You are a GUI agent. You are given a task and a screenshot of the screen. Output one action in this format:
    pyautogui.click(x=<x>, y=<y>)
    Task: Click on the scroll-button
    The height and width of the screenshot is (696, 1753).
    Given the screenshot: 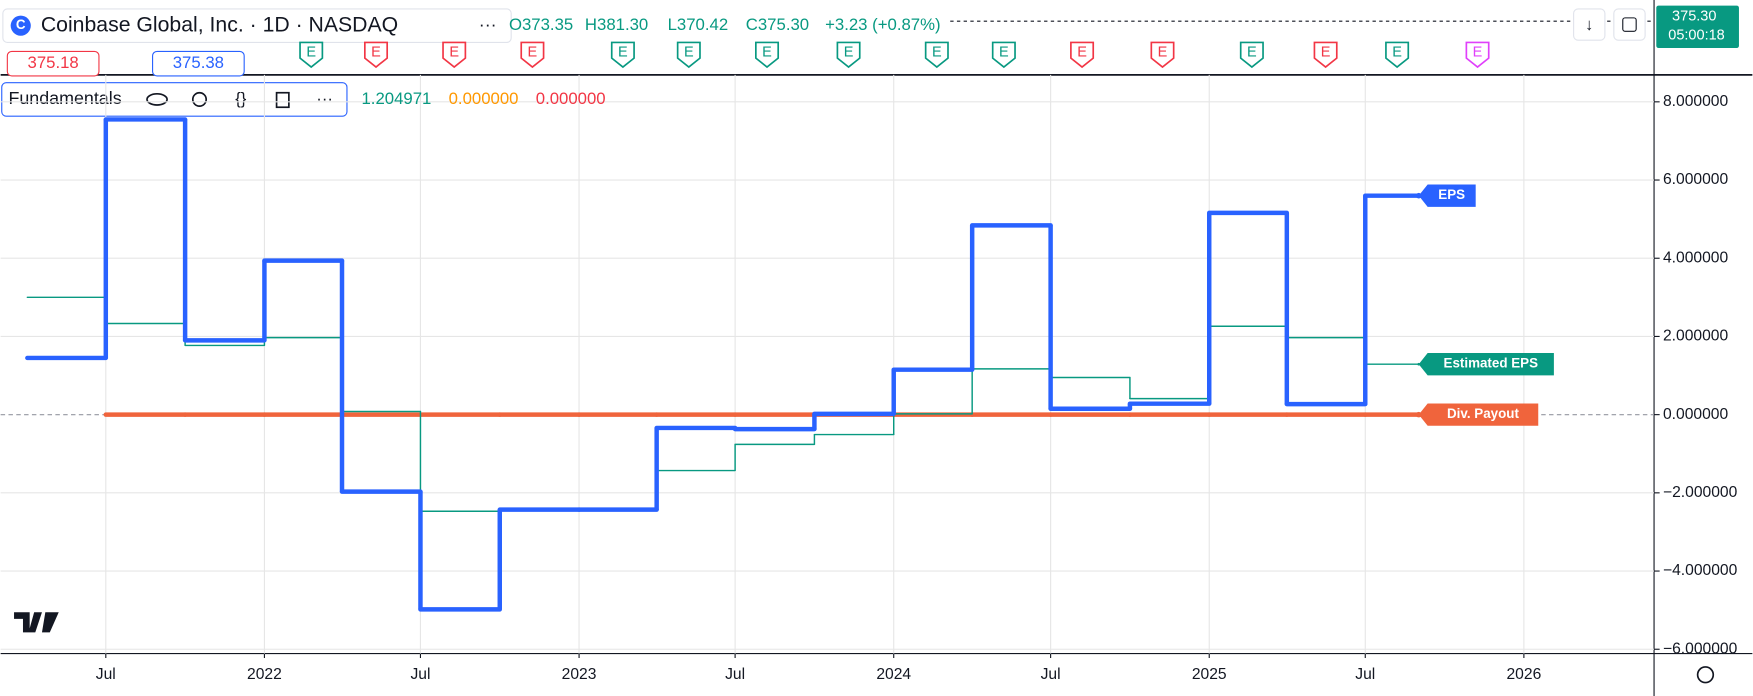 What is the action you would take?
    pyautogui.click(x=1589, y=24)
    